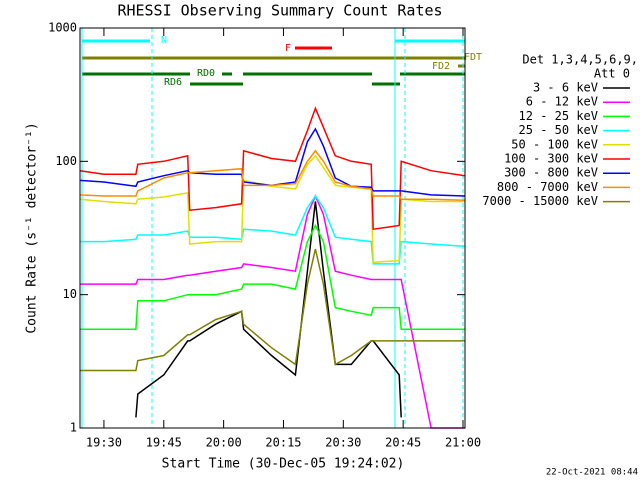 The image size is (640, 480). What do you see at coordinates (540, 201) in the screenshot?
I see `legend-label: 7000 - 15000 keV` at bounding box center [540, 201].